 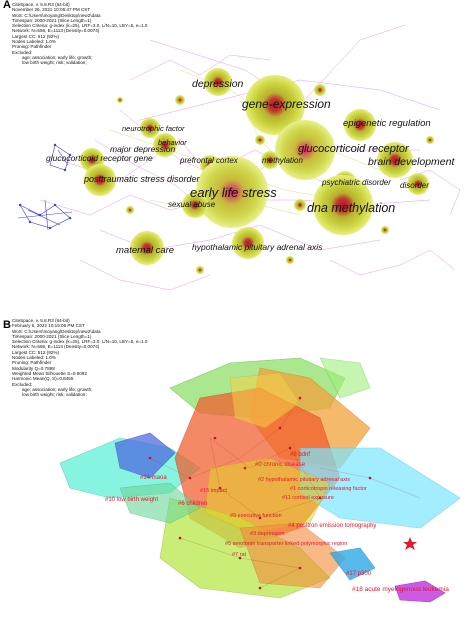 I want to click on cluster-label: #4 positron emission tomography, so click(x=332, y=526).